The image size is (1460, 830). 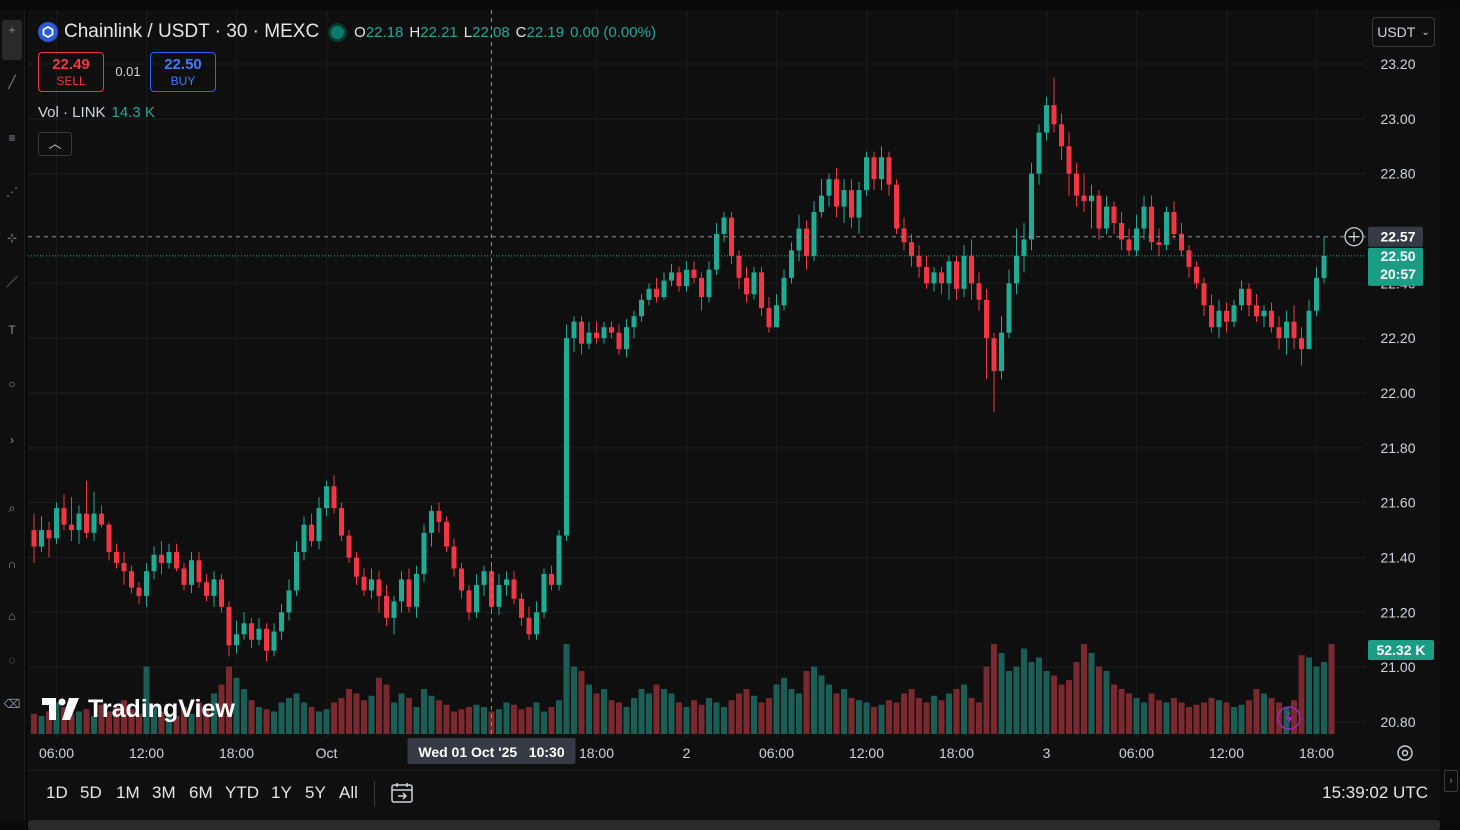 I want to click on range-6m: 6M, so click(x=201, y=792).